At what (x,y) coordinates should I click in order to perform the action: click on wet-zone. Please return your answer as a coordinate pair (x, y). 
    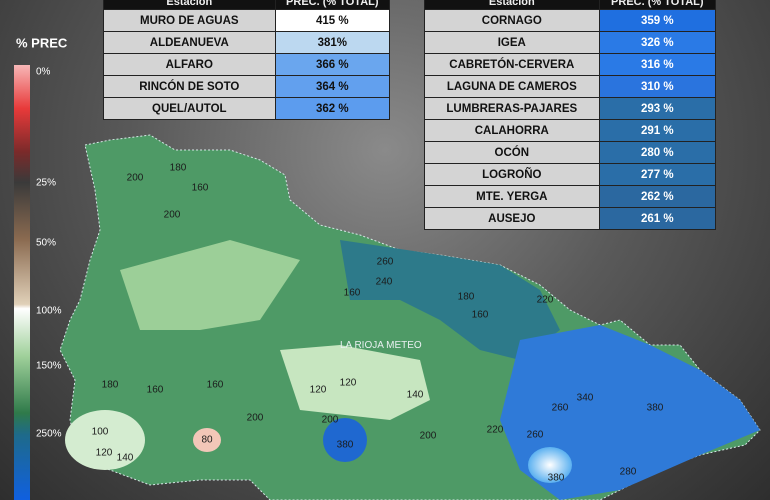
    Looking at the image, I should click on (450, 300).